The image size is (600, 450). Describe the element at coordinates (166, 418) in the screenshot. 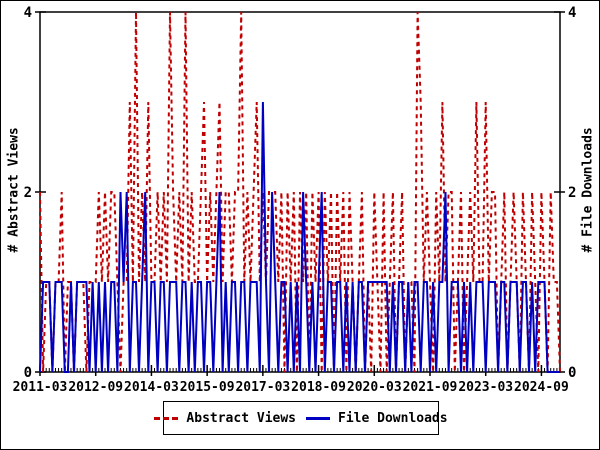

I see `dashed-line-sample-icon` at that location.